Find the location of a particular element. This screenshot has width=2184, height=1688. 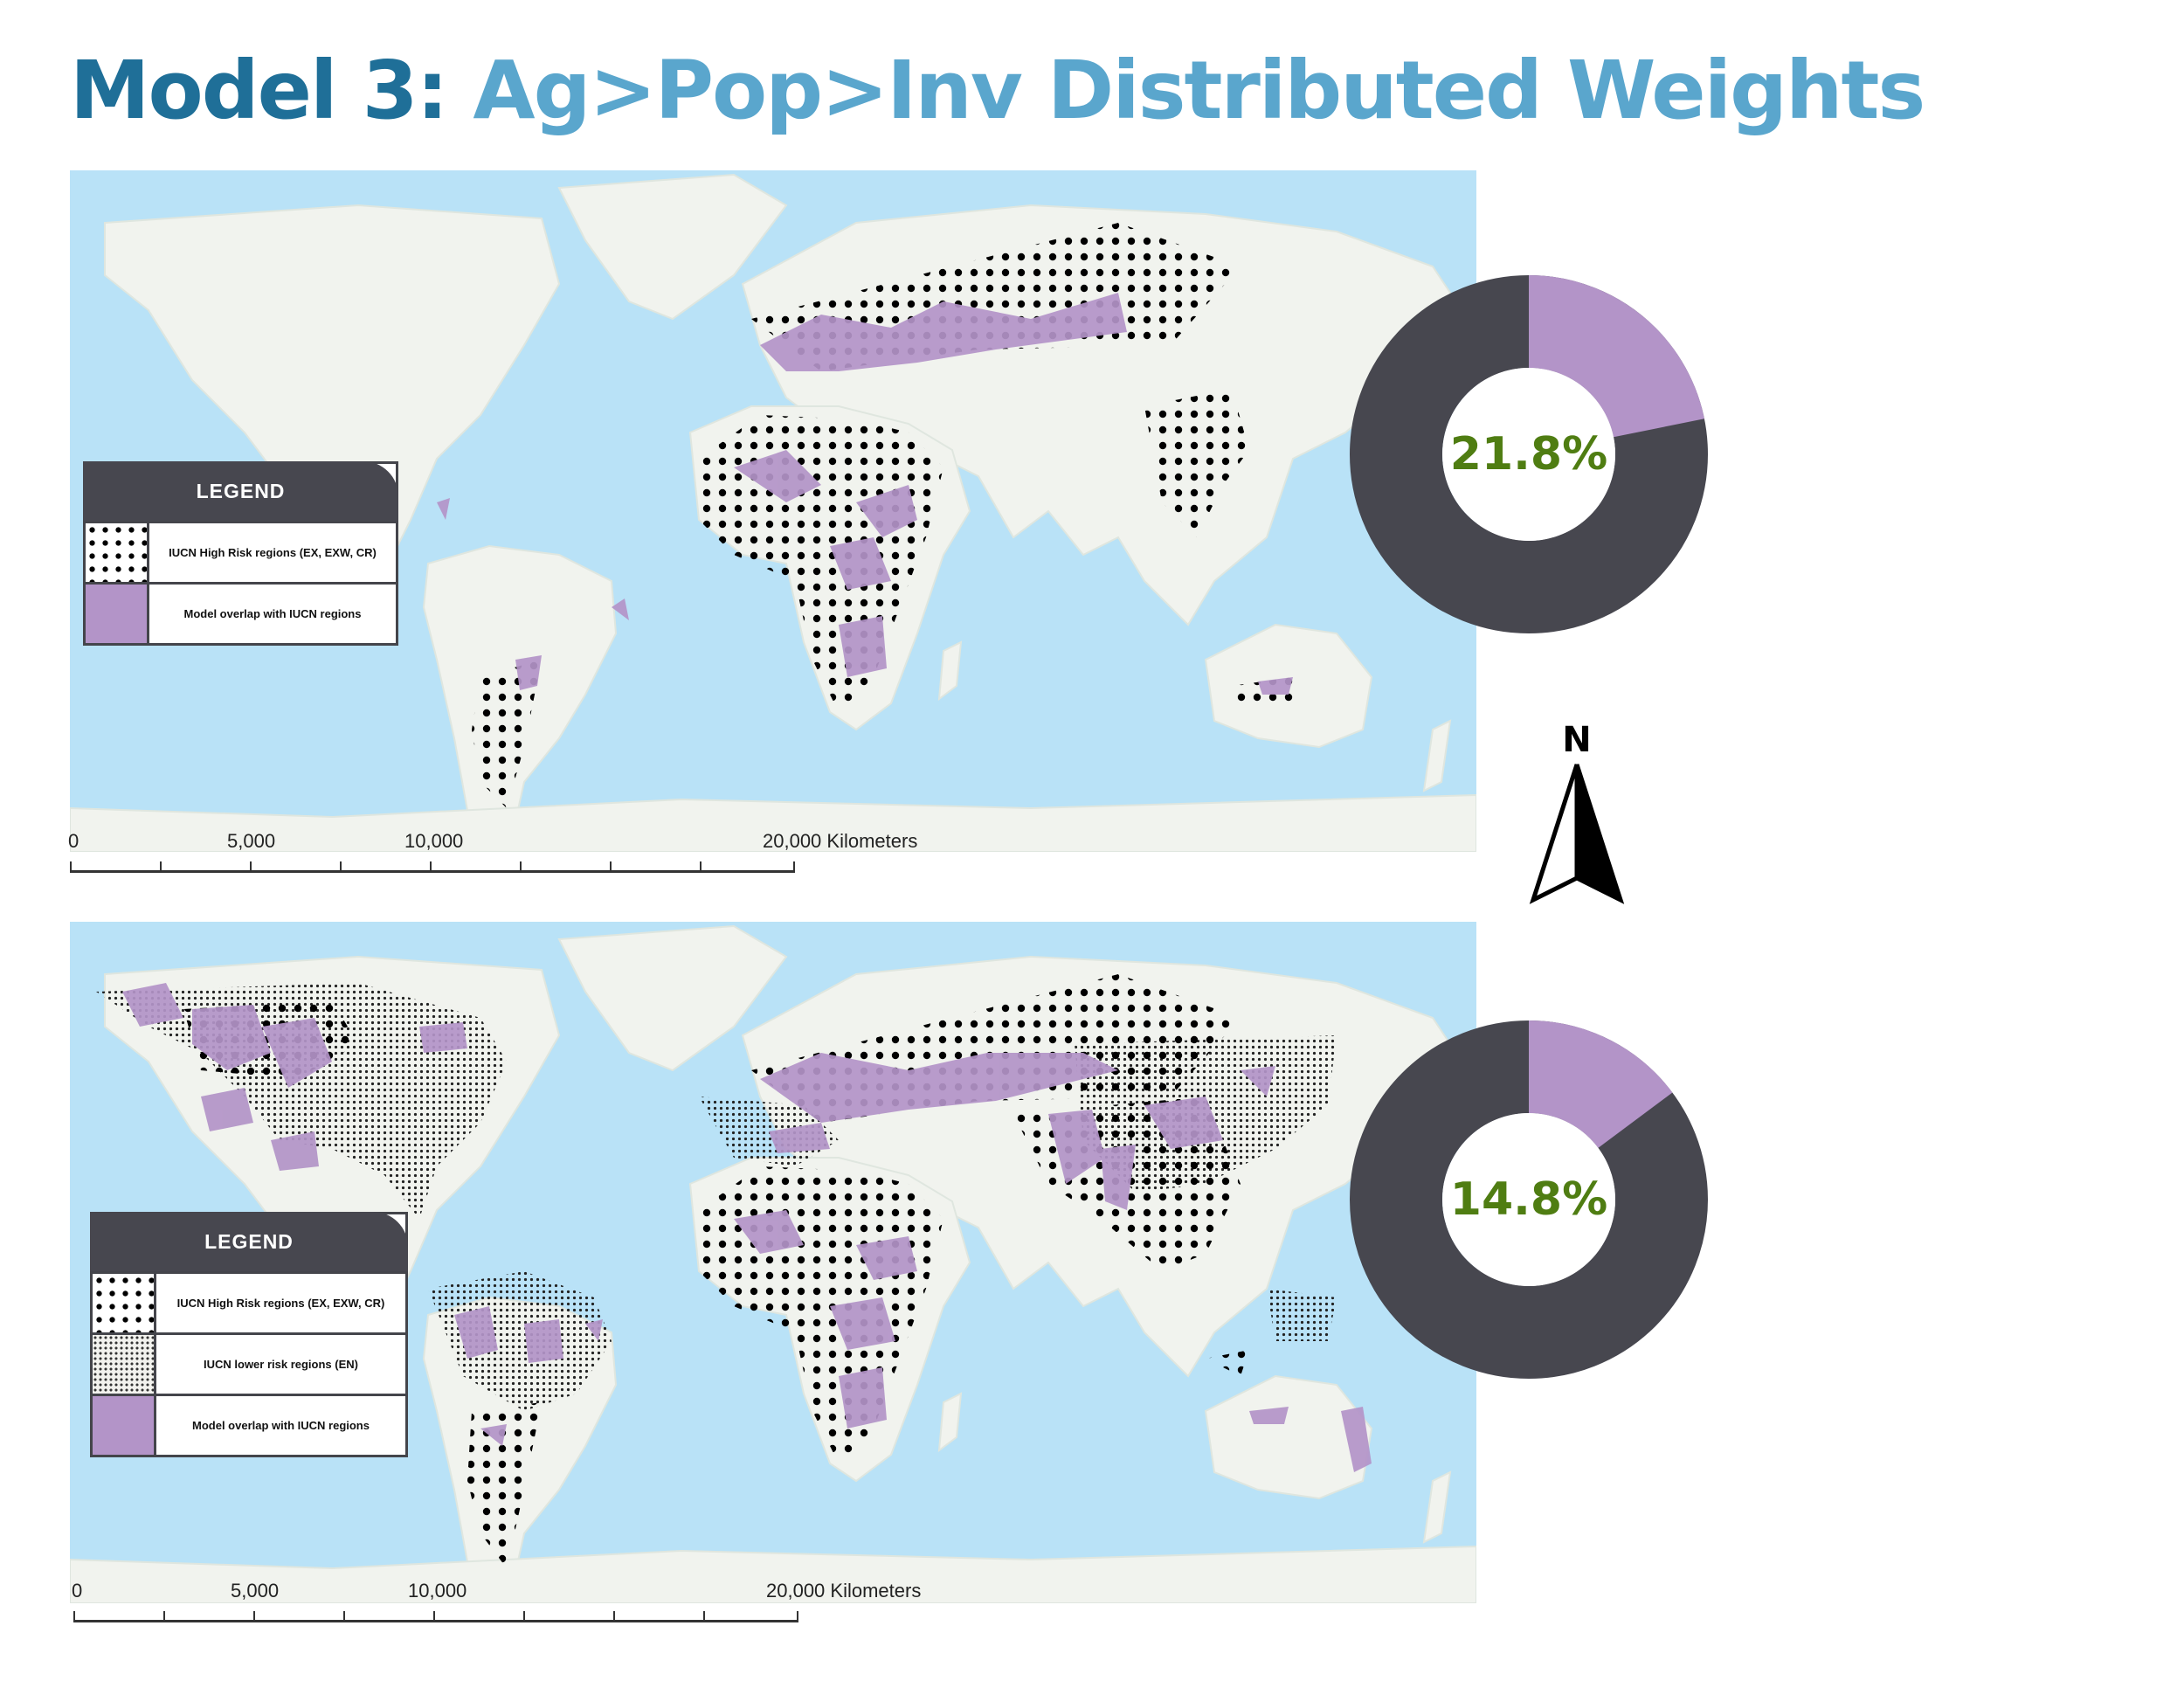

antarctica is located at coordinates (773, 822).